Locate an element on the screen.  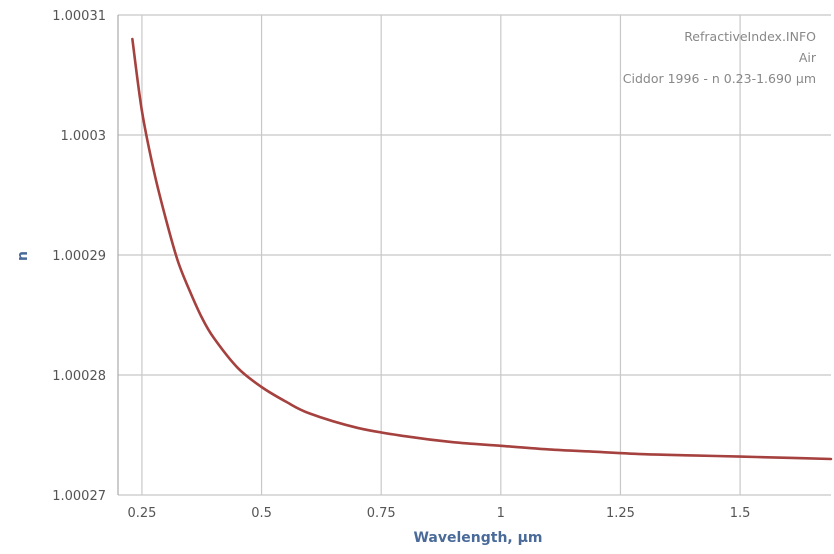
y-tick-label: 1.00027 is located at coordinates (79, 496).